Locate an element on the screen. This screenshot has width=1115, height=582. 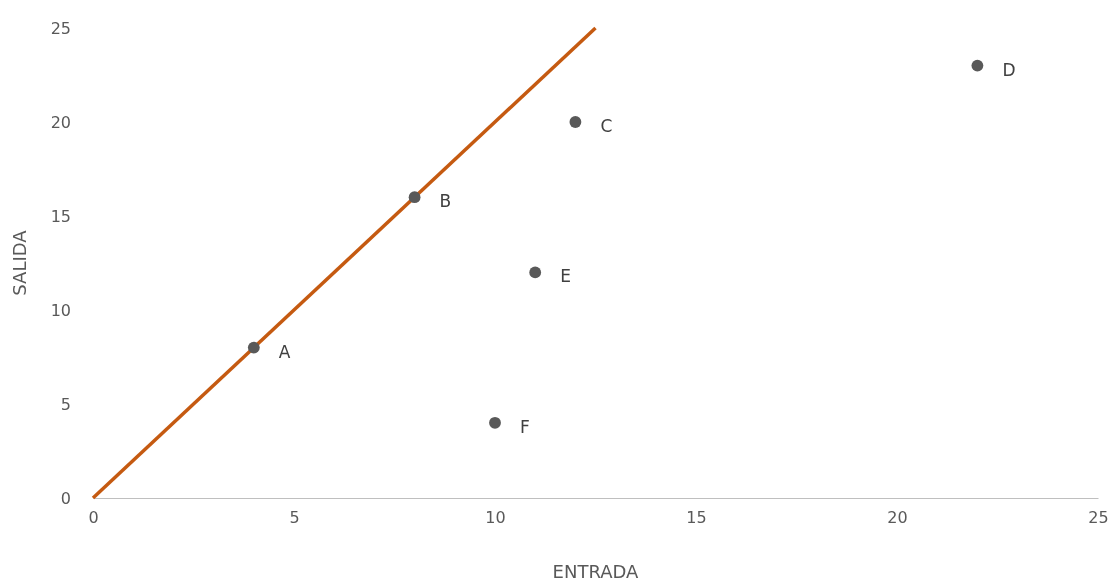
y-tick-label: 0 is located at coordinates (65, 498).